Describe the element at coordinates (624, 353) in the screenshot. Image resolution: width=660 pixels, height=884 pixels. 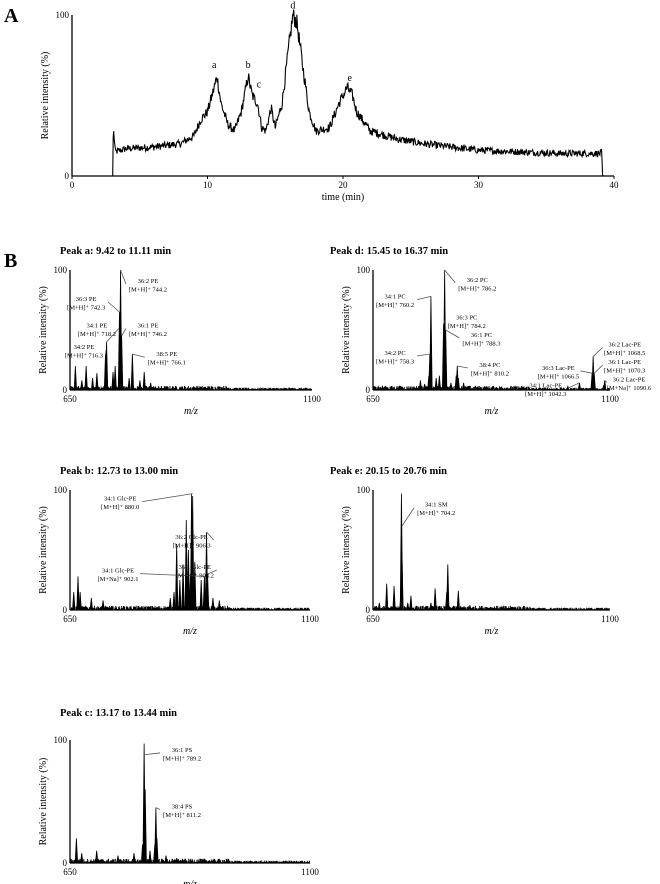
I see `annotation-text: [M+H]⁺ 1068.5` at that location.